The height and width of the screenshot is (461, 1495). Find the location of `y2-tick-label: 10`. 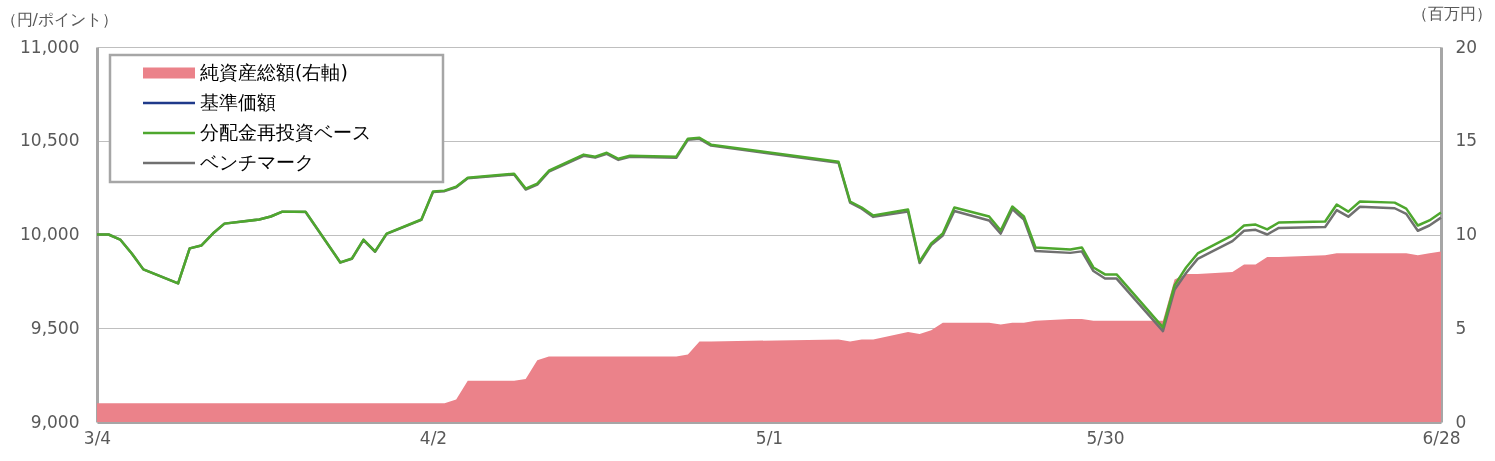

y2-tick-label: 10 is located at coordinates (1466, 234).